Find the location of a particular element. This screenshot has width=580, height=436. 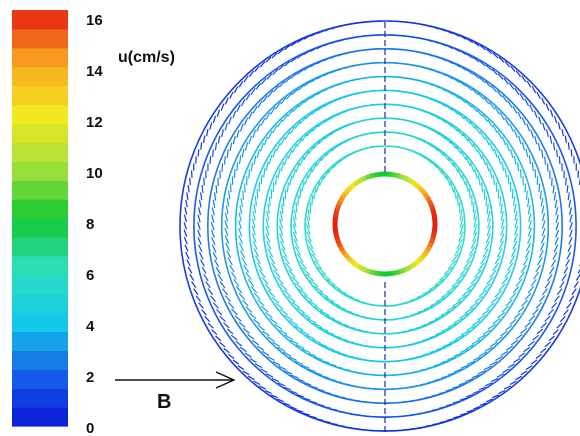

colorbar-tick-label: 10 is located at coordinates (94, 173).